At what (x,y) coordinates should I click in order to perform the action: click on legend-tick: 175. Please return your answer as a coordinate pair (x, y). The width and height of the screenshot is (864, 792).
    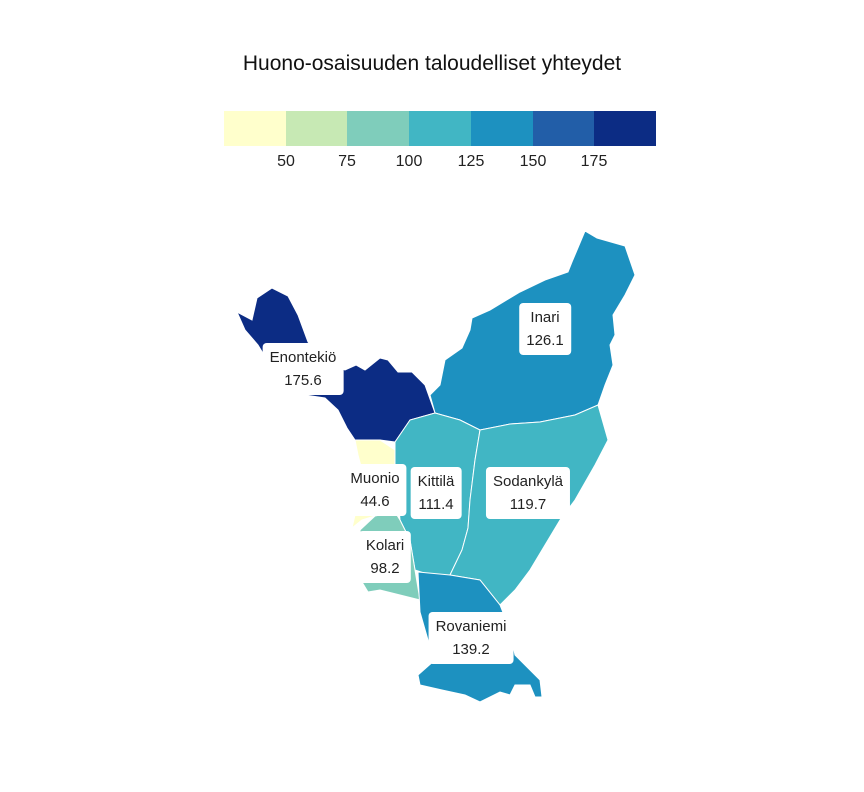
    Looking at the image, I should click on (594, 161).